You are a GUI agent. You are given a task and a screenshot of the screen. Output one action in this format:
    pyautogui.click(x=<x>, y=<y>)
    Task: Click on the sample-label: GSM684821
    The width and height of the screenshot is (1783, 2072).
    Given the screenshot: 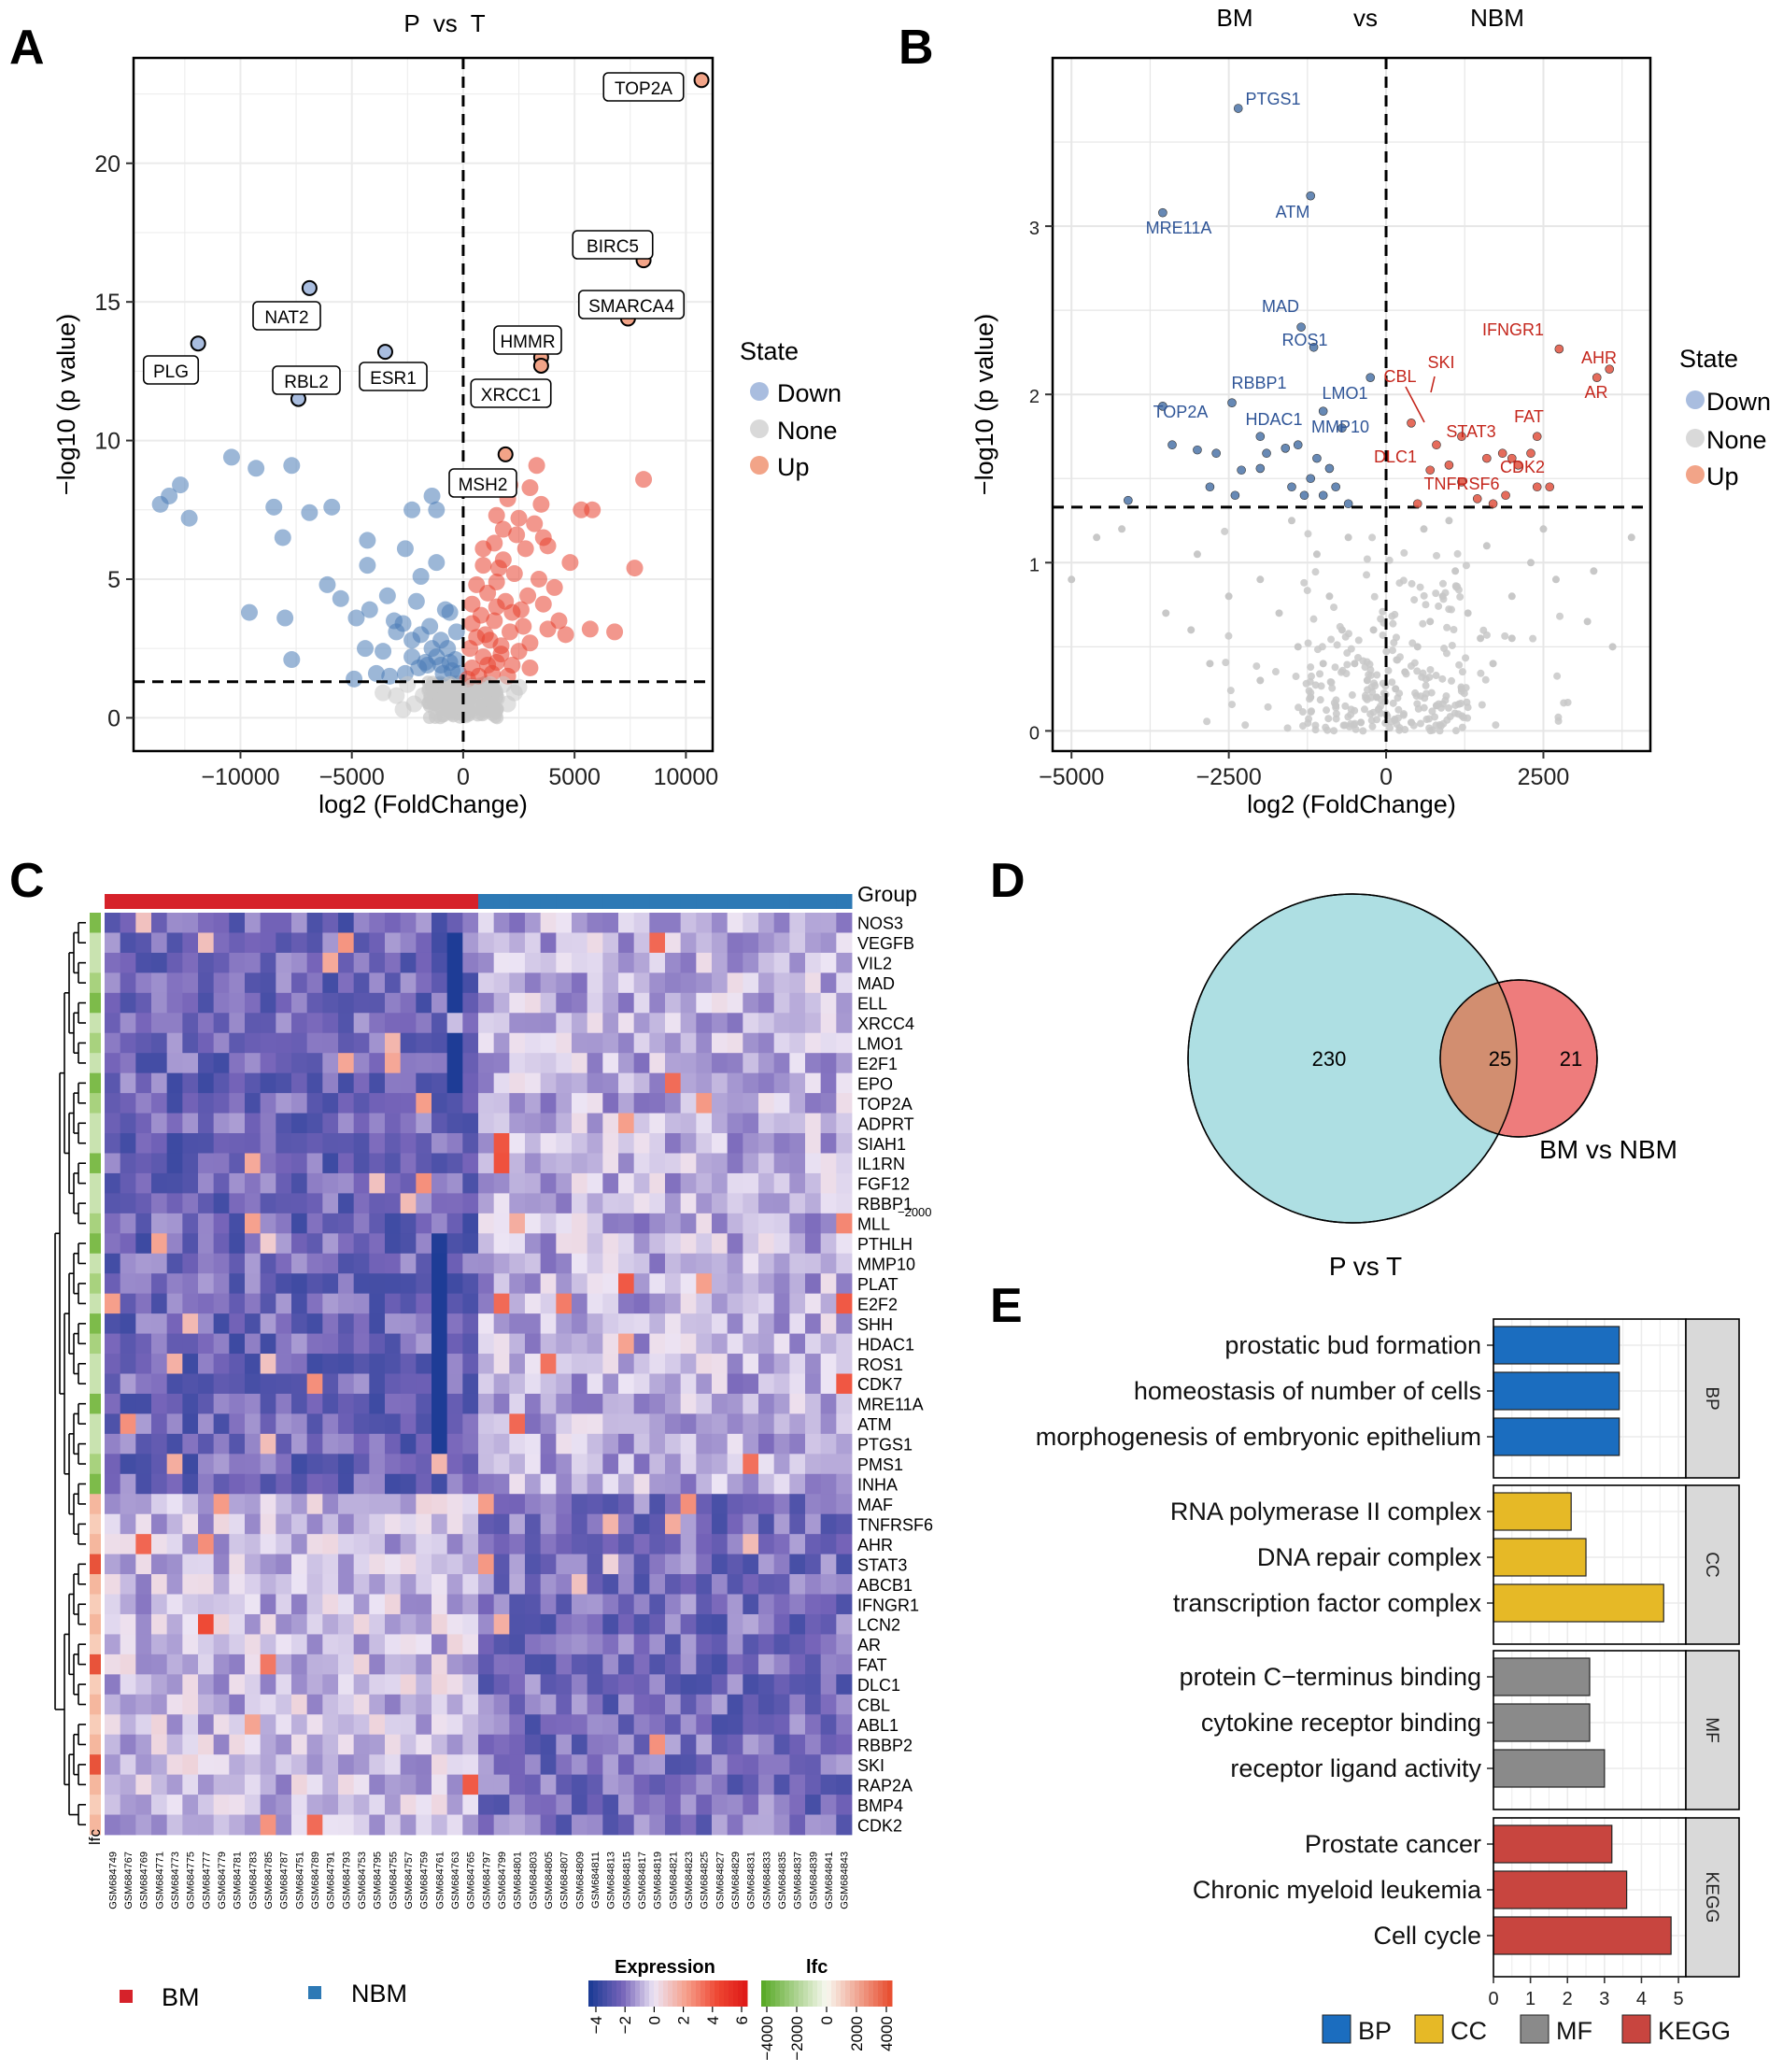 What is the action you would take?
    pyautogui.click(x=673, y=1880)
    